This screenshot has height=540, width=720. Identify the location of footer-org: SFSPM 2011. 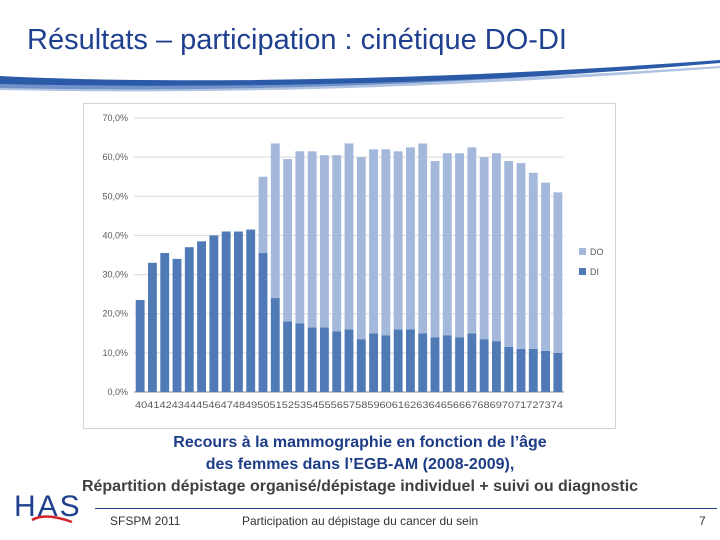
(145, 521).